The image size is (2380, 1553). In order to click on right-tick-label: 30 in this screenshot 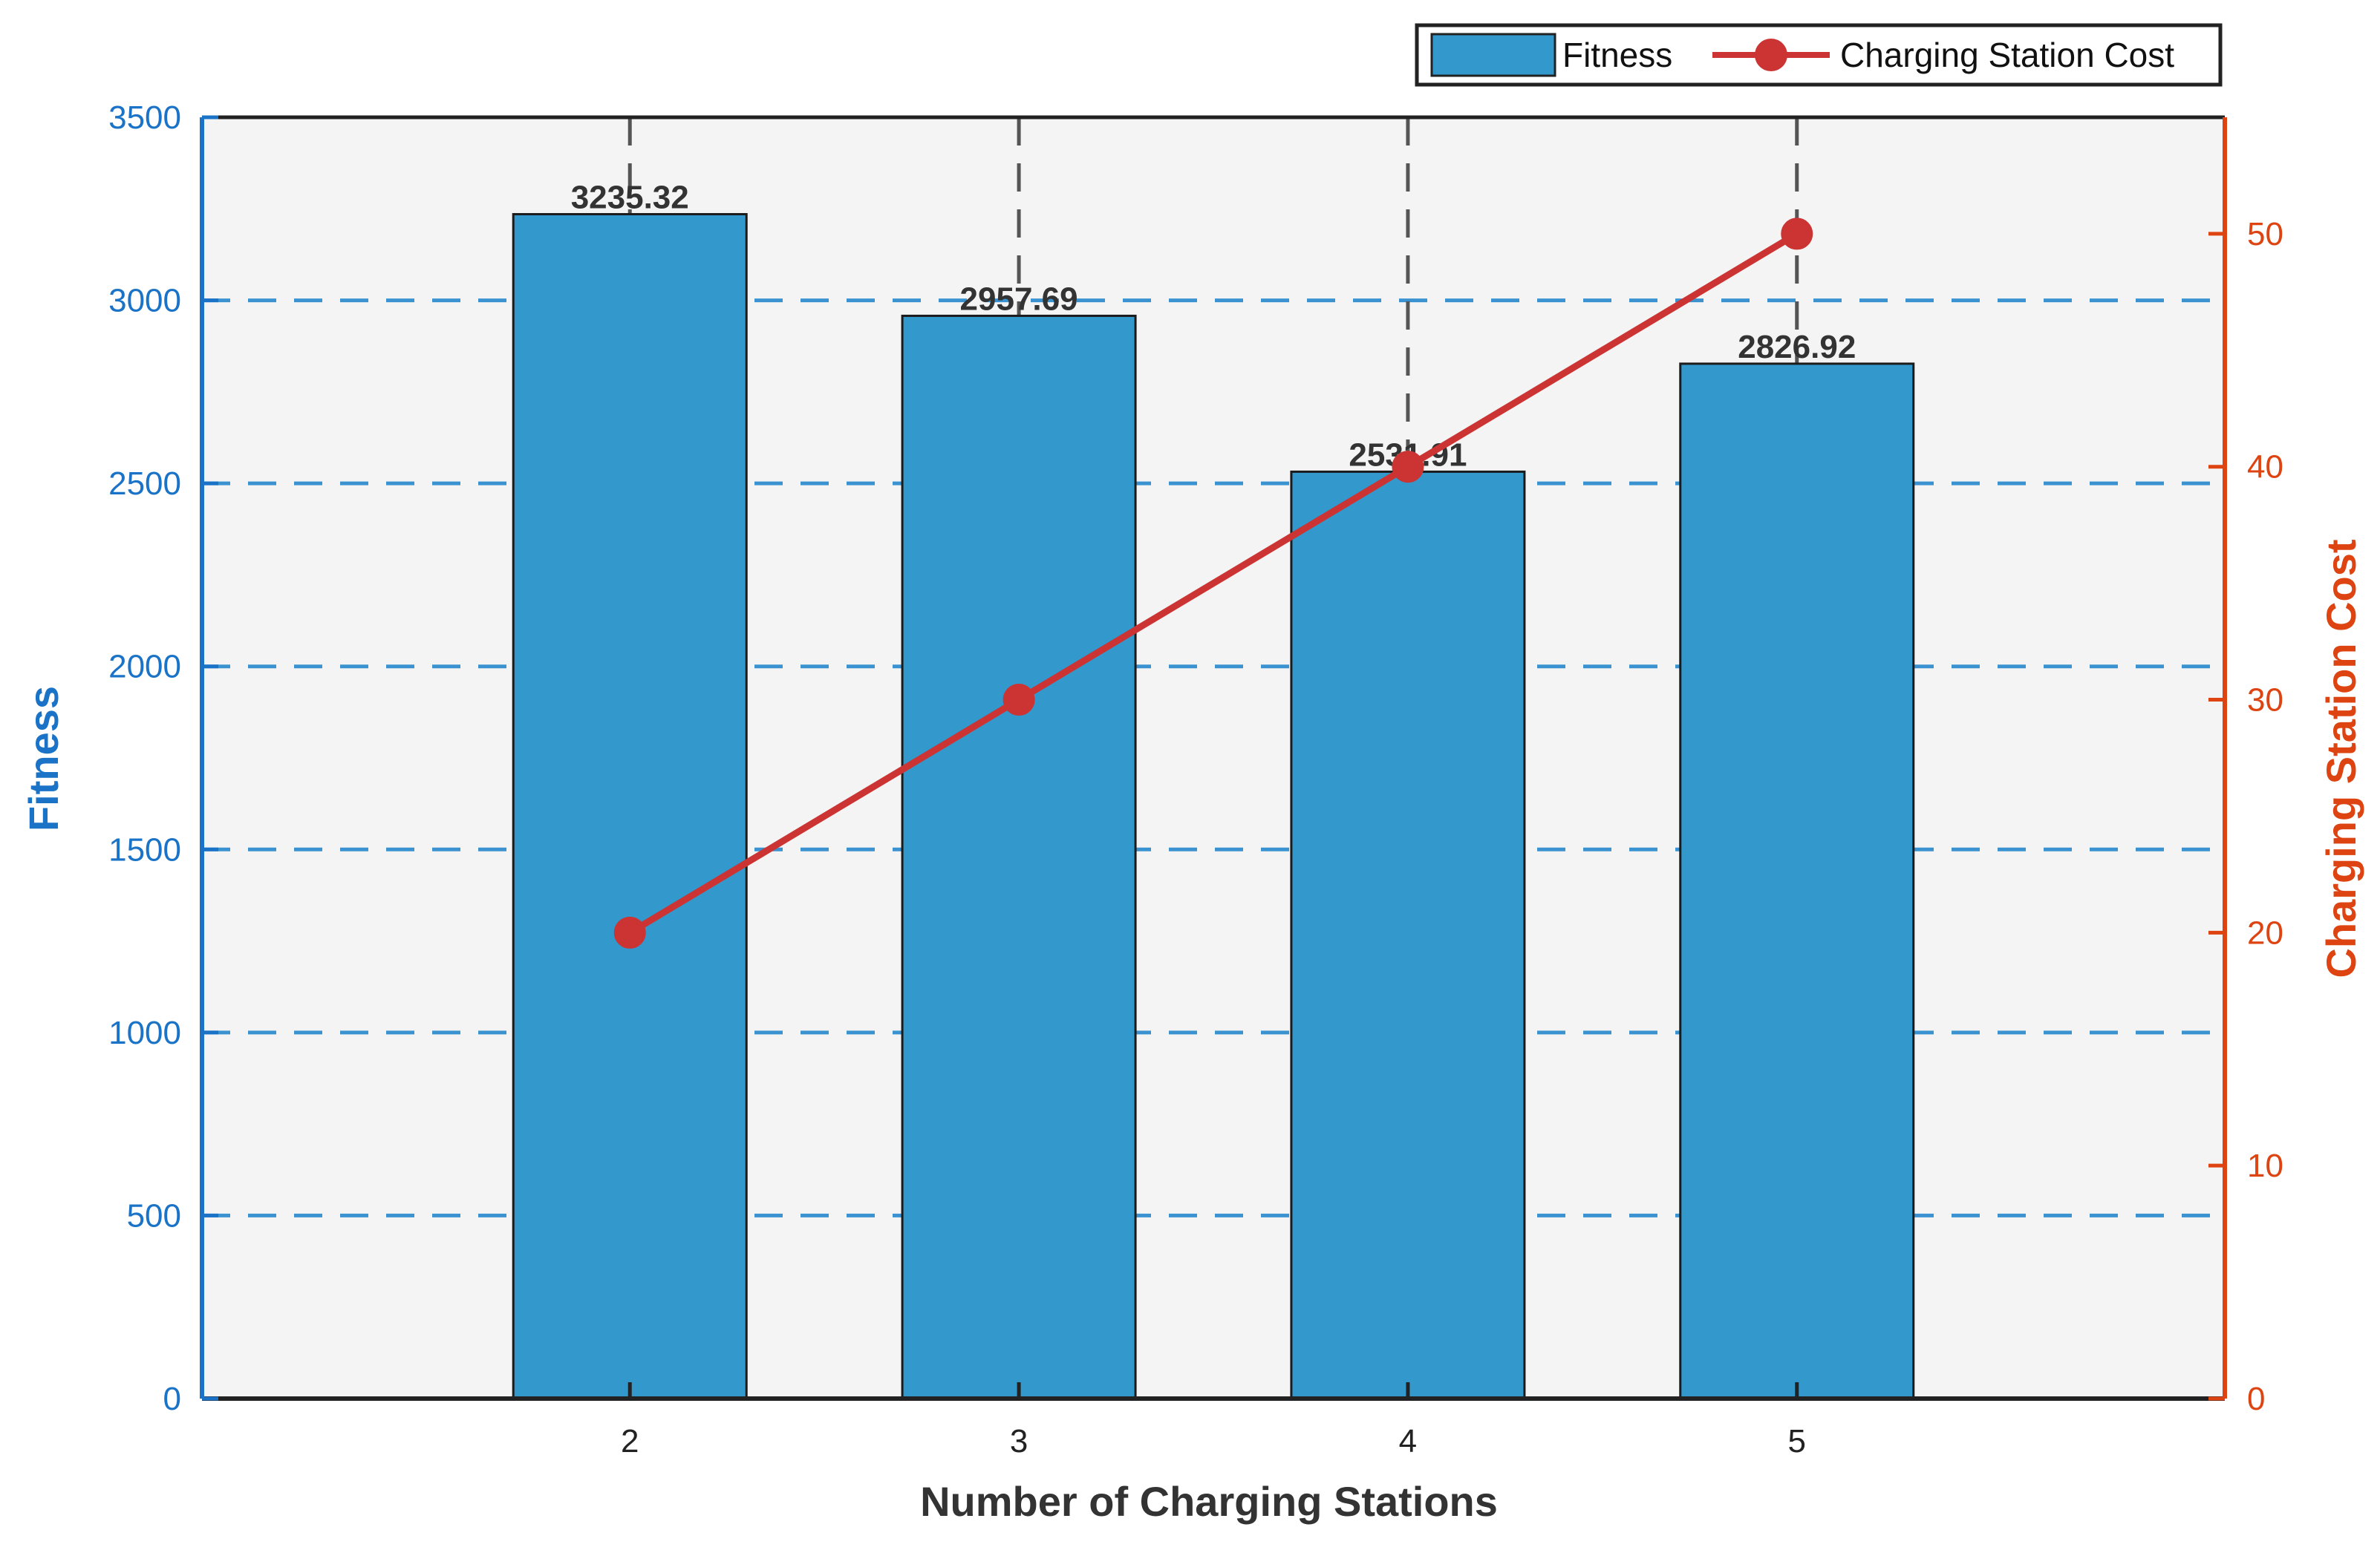, I will do `click(2265, 700)`.